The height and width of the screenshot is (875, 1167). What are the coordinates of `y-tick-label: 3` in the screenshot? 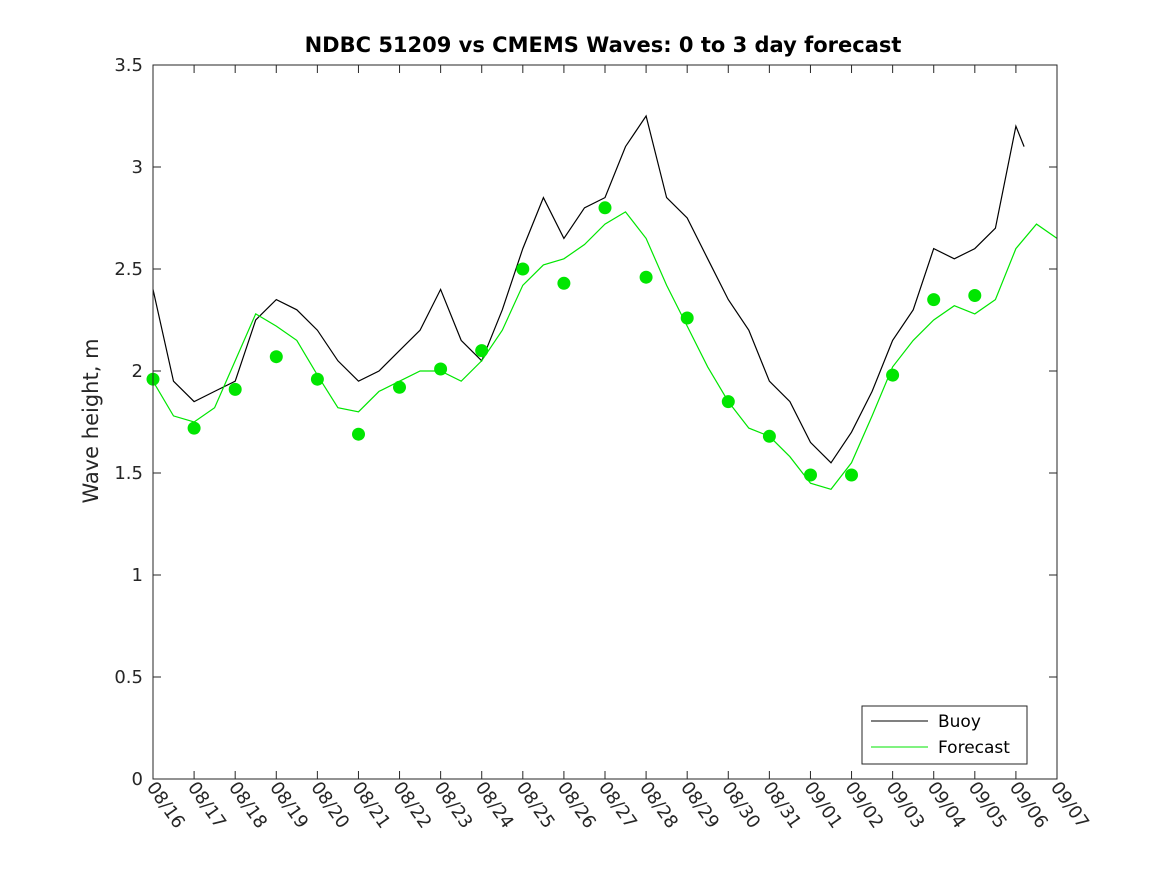 It's located at (137, 167).